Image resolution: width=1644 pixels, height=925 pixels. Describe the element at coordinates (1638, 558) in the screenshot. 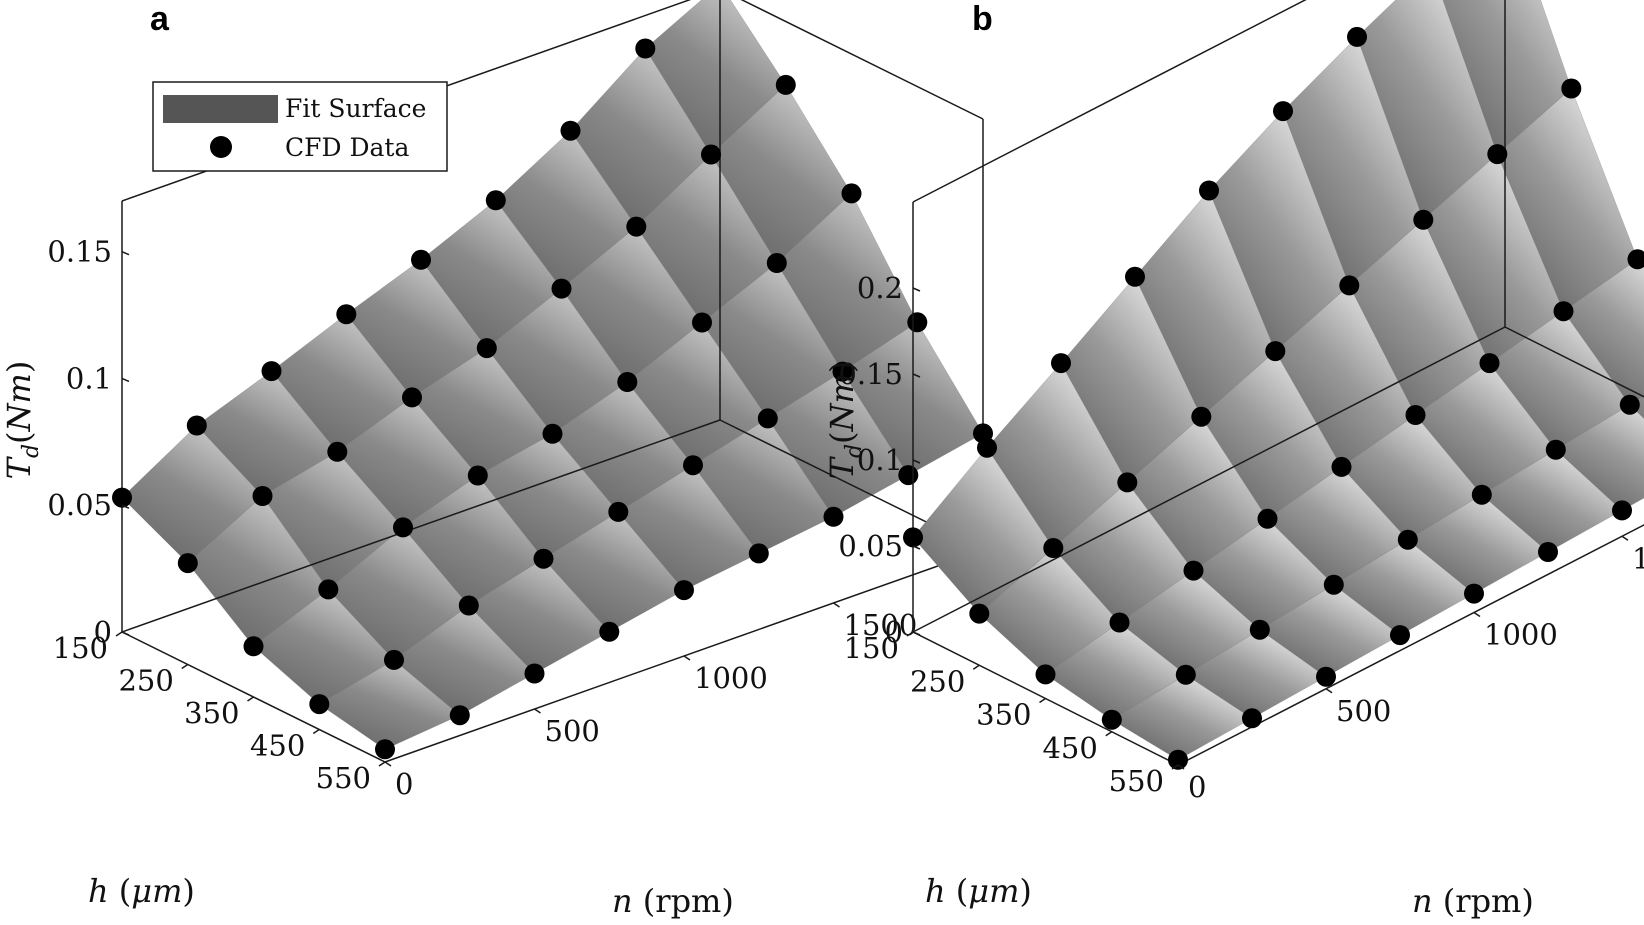

I see `y-tick-label: 1500` at that location.